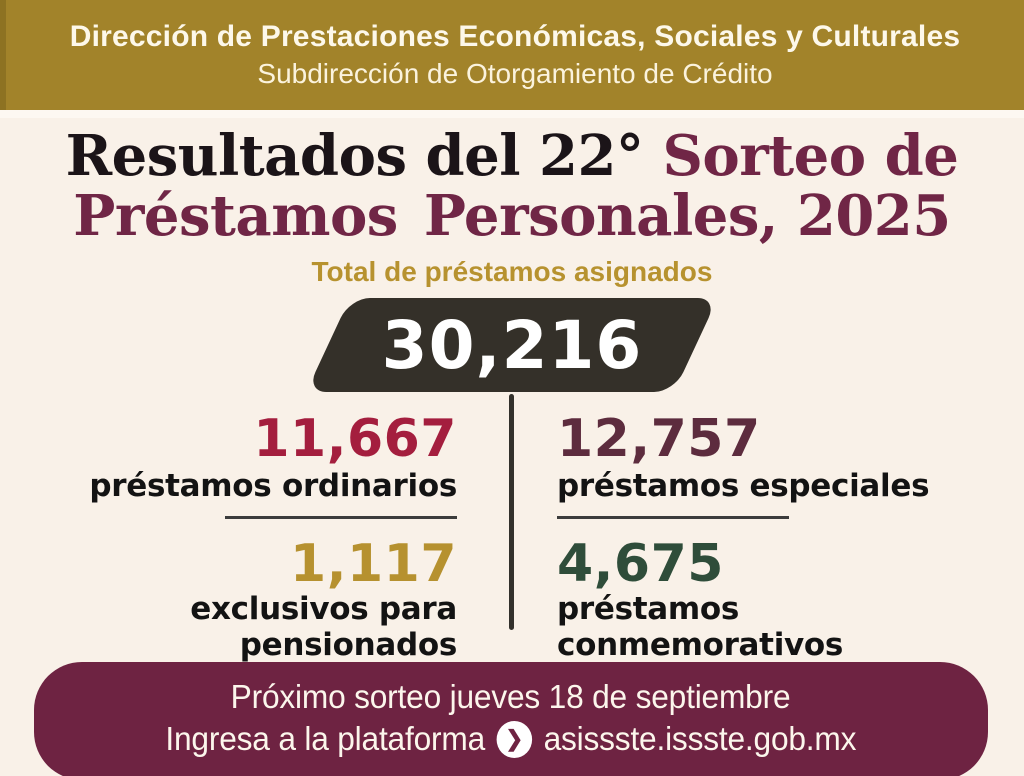 The height and width of the screenshot is (776, 1024). Describe the element at coordinates (341, 517) in the screenshot. I see `stat-ordinarios-underline` at that location.